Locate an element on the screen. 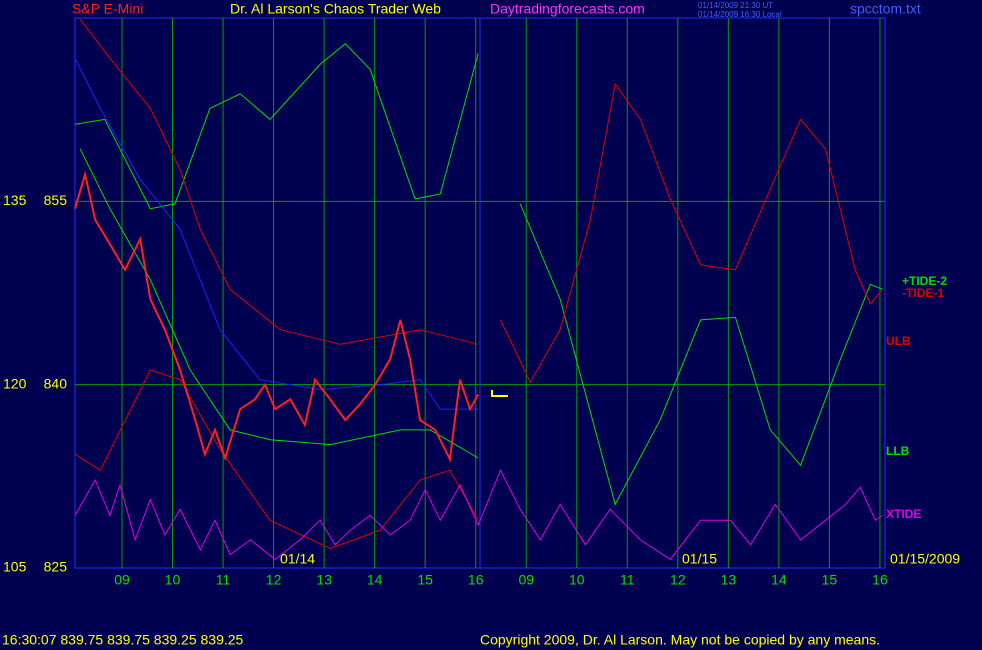  chart-title: Dr. Al Larson's Chaos Trader Web is located at coordinates (335, 9).